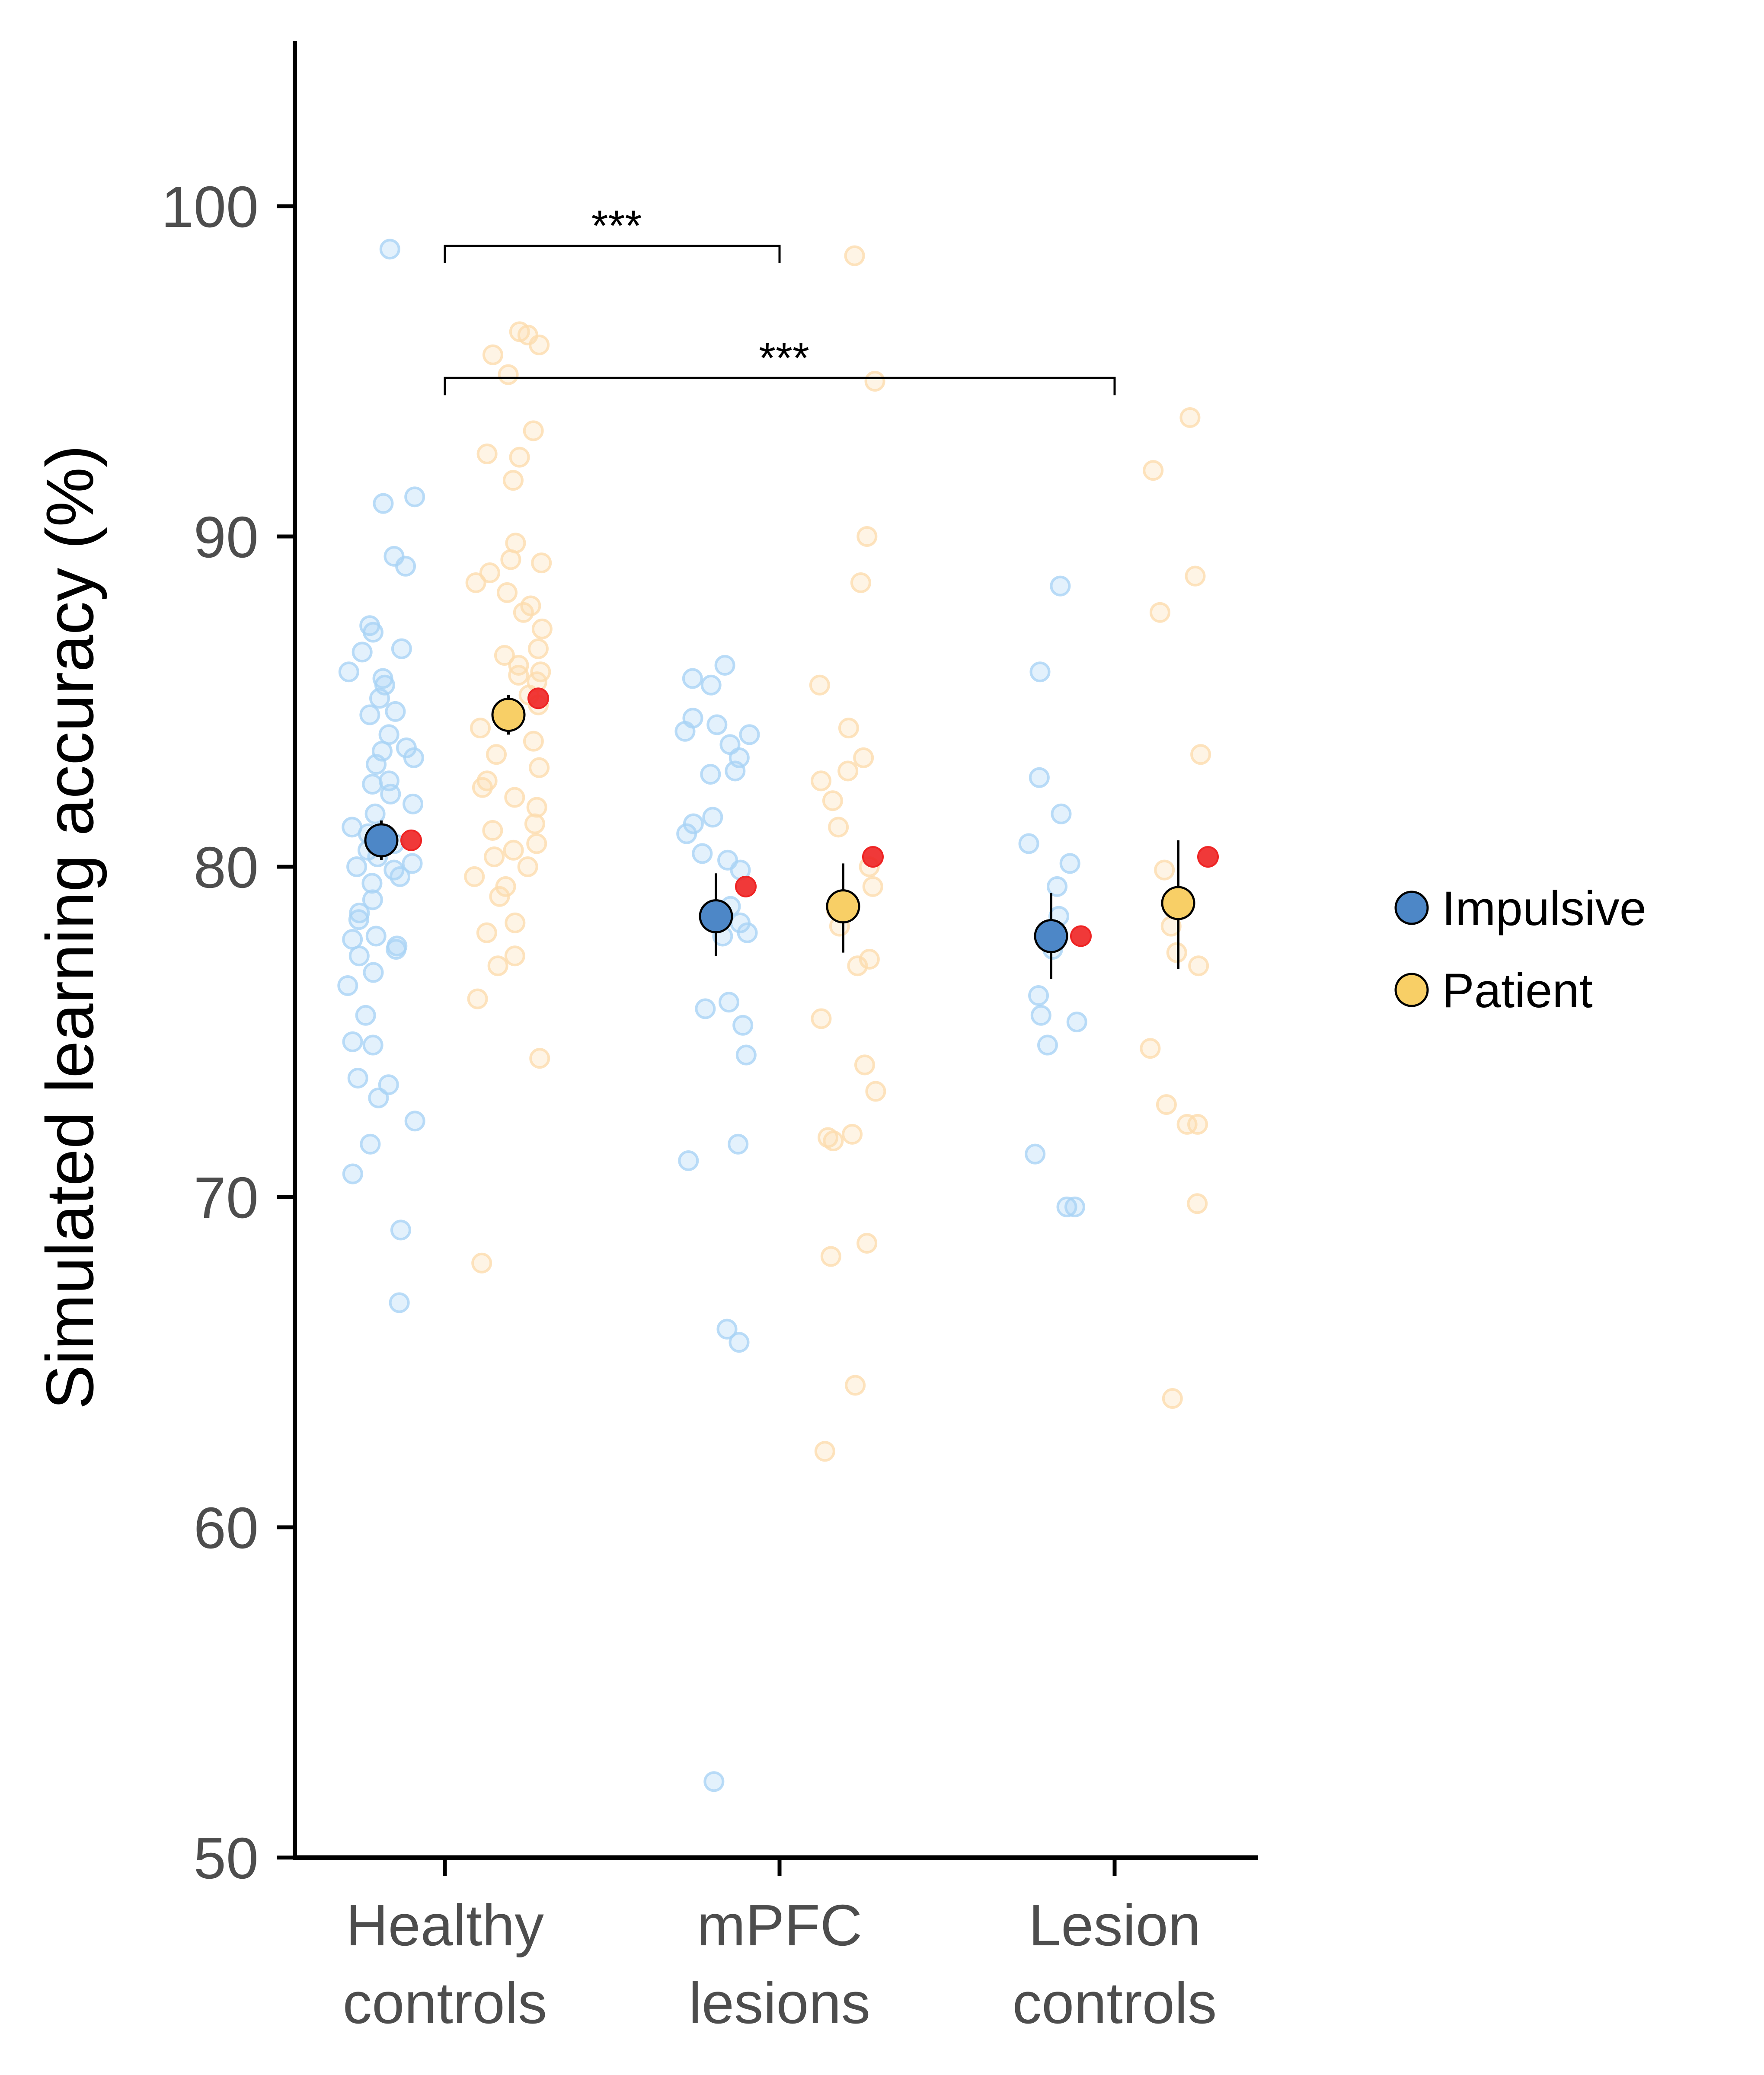 The image size is (1764, 2075). I want to click on y-tick-label: 70, so click(227, 1197).